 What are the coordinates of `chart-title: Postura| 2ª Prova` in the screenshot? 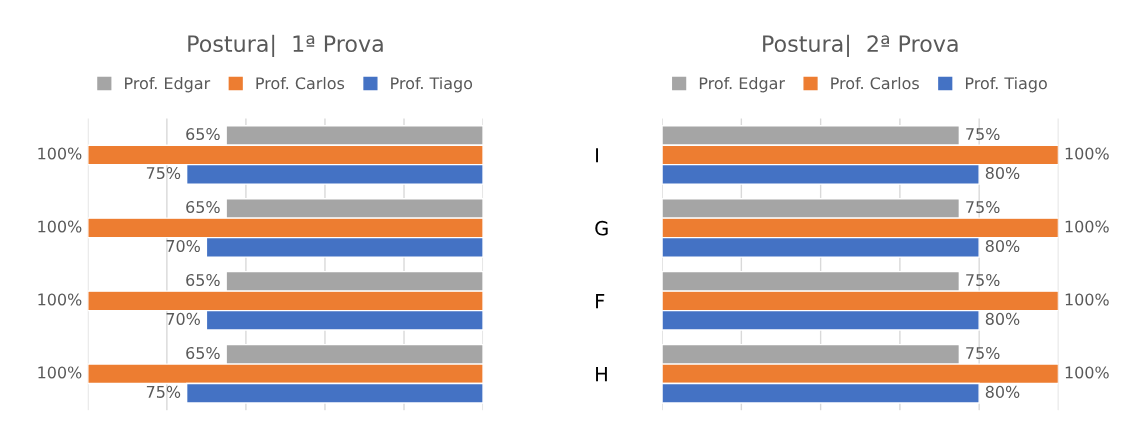 It's located at (860, 46).